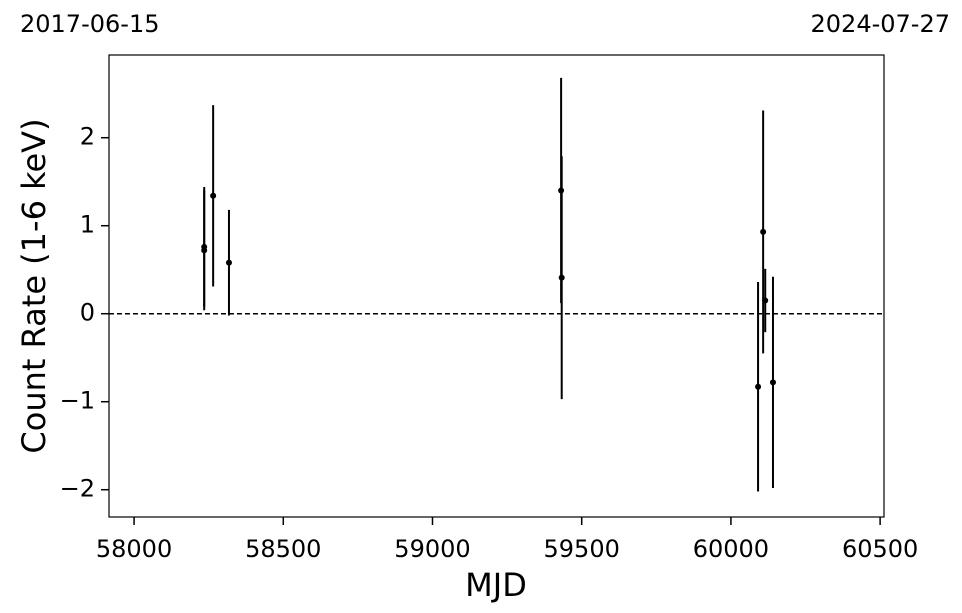 This screenshot has width=962, height=613. I want to click on x-tick-label: 58500, so click(283, 549).